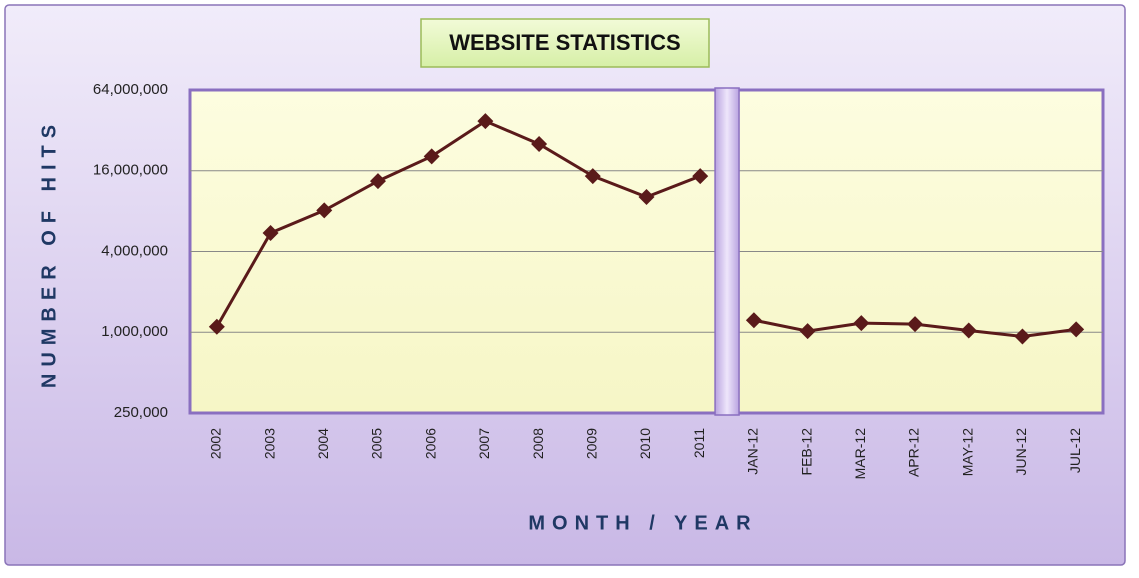 The height and width of the screenshot is (578, 1139). I want to click on x-tick-label: MAY-12, so click(967, 452).